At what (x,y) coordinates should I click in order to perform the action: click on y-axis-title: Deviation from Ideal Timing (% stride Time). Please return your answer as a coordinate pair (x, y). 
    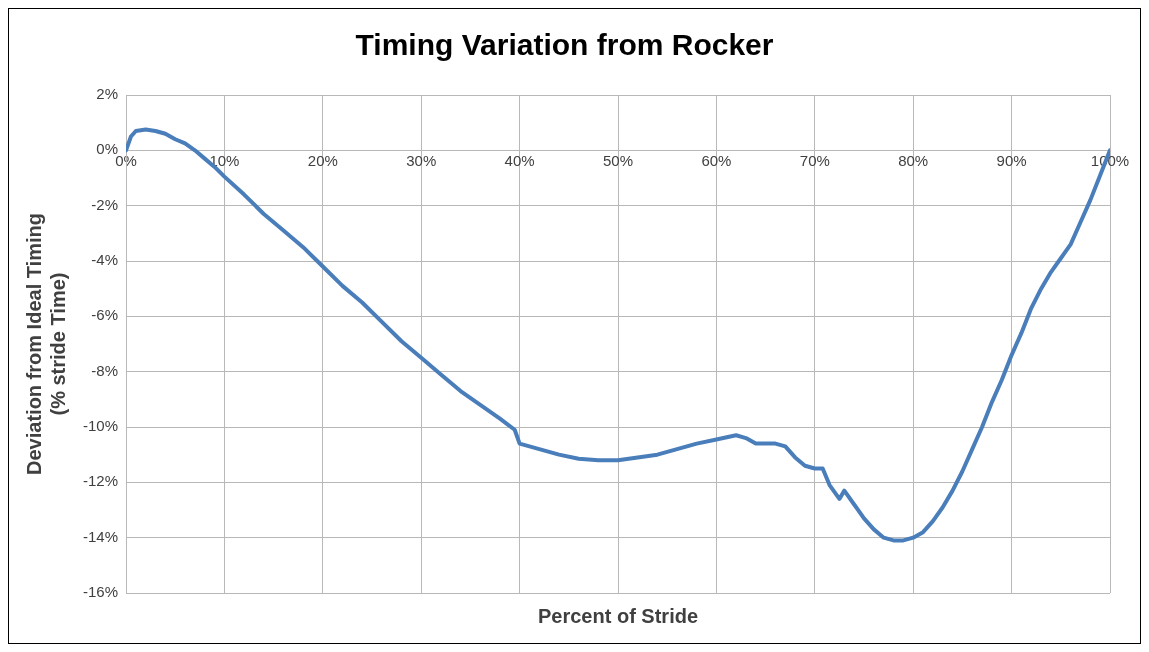
    Looking at the image, I should click on (45, 344).